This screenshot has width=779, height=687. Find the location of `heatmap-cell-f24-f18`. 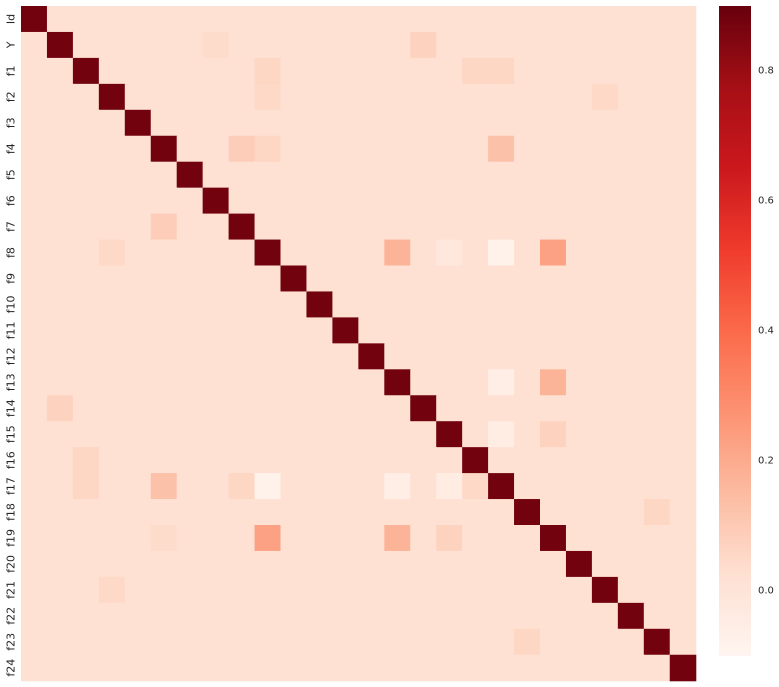

heatmap-cell-f24-f18 is located at coordinates (527, 668).